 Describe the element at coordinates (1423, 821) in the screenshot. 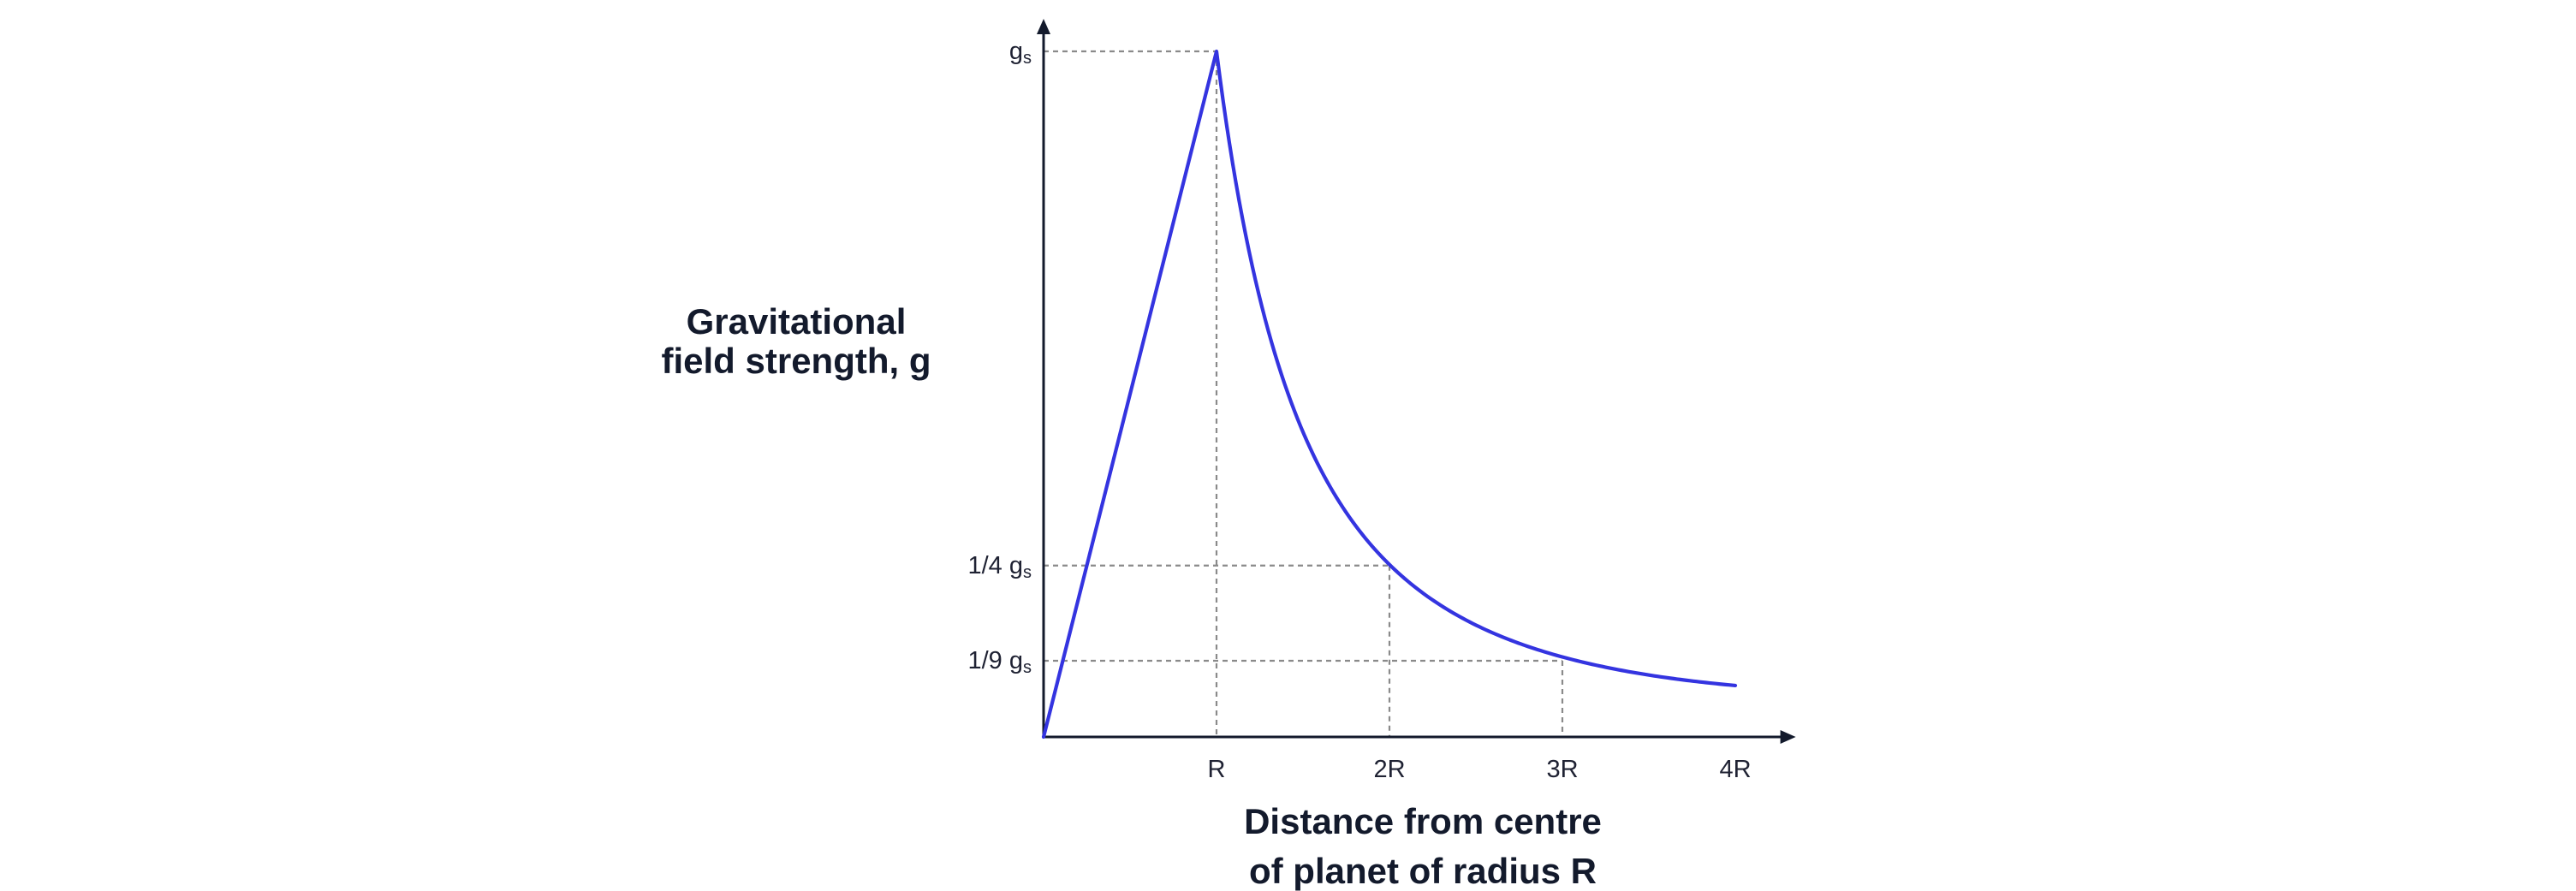

I see `x-axis-title-line: Distance from centre` at that location.